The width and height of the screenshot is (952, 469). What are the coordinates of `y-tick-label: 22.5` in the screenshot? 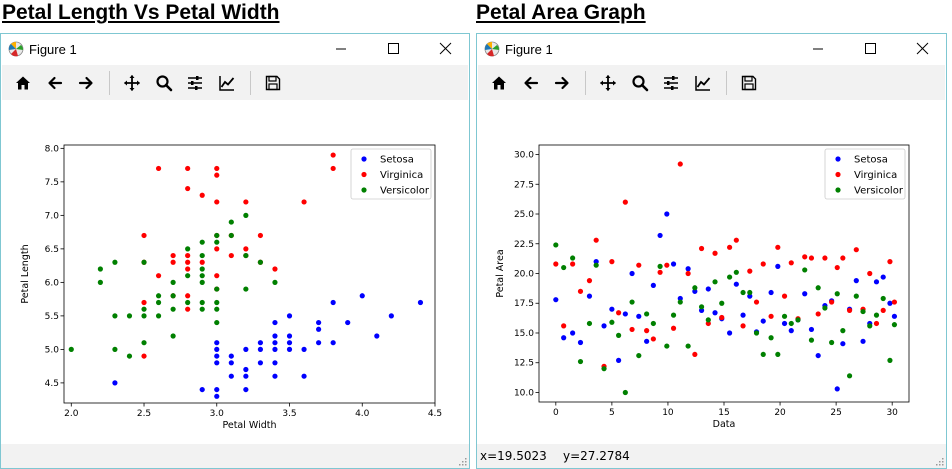 It's located at (524, 245).